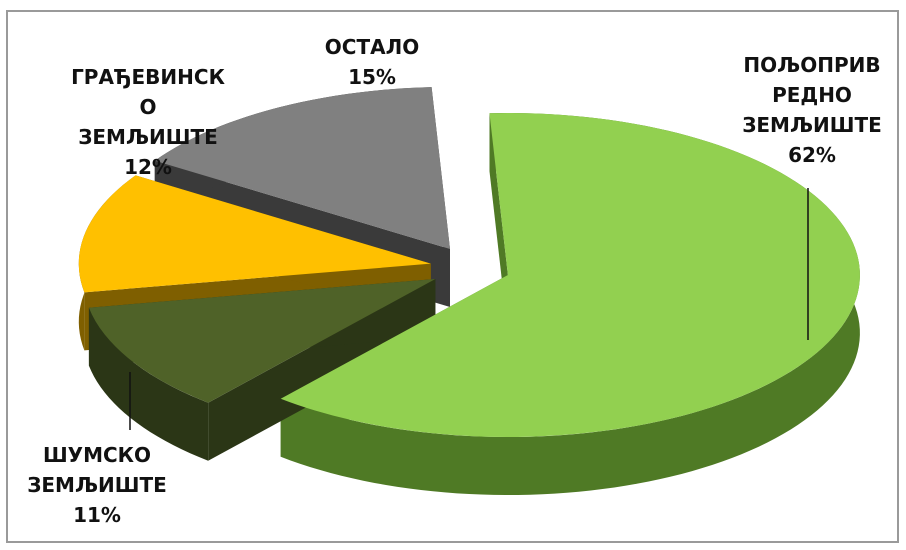 The width and height of the screenshot is (906, 550). What do you see at coordinates (97, 455) in the screenshot?
I see `slice-label-line-1-0: ШУМСКО` at bounding box center [97, 455].